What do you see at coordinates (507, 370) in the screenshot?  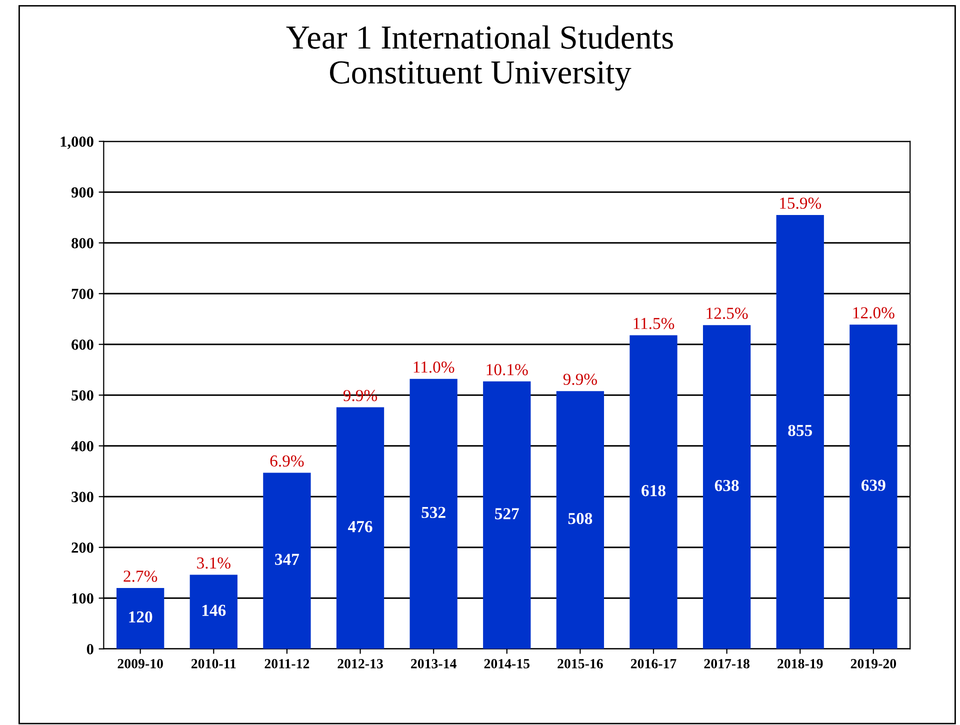 I see `annotation: 10.1%` at bounding box center [507, 370].